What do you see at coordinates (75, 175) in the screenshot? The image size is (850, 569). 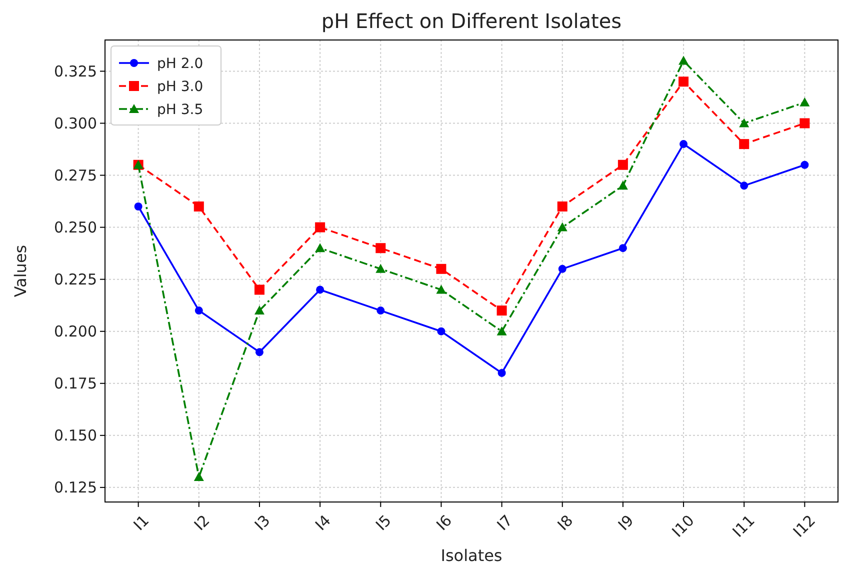 I see `y-tick-label: 0.275` at bounding box center [75, 175].